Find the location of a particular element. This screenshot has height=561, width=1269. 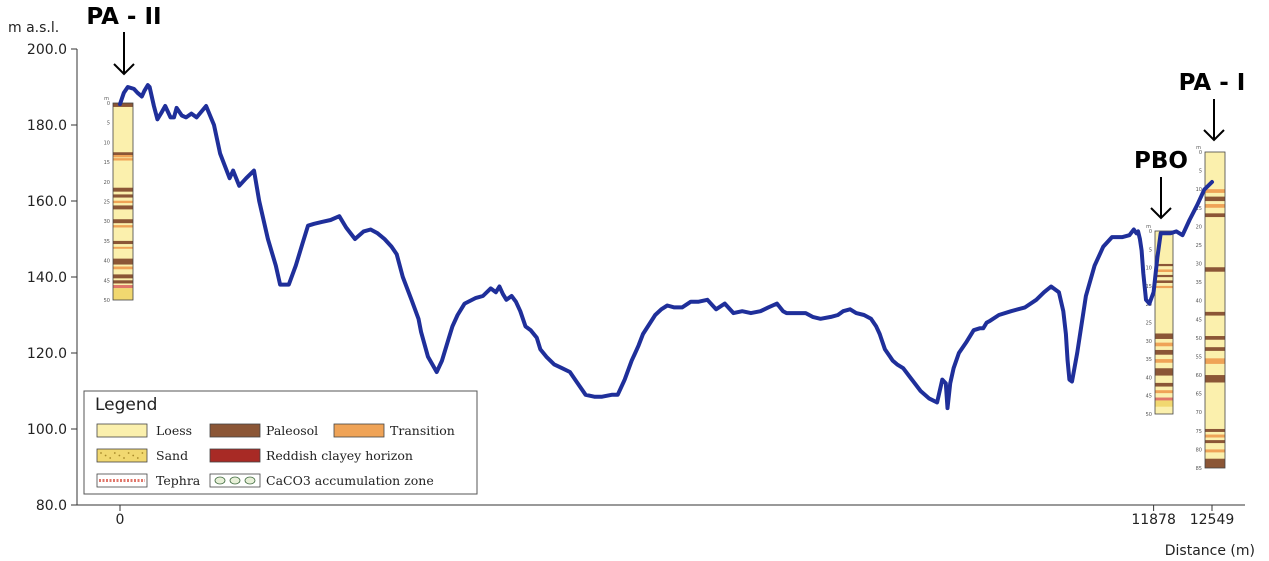

strat-depth-tick: 65 is located at coordinates (1199, 395).